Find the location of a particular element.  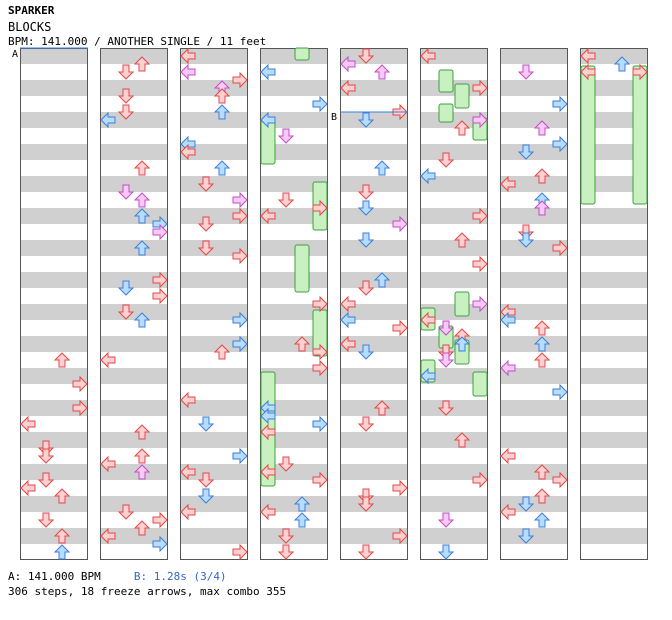

footer-bpm-line: A: 141.000 BPM B: 1.28s (3/4) is located at coordinates (117, 576).